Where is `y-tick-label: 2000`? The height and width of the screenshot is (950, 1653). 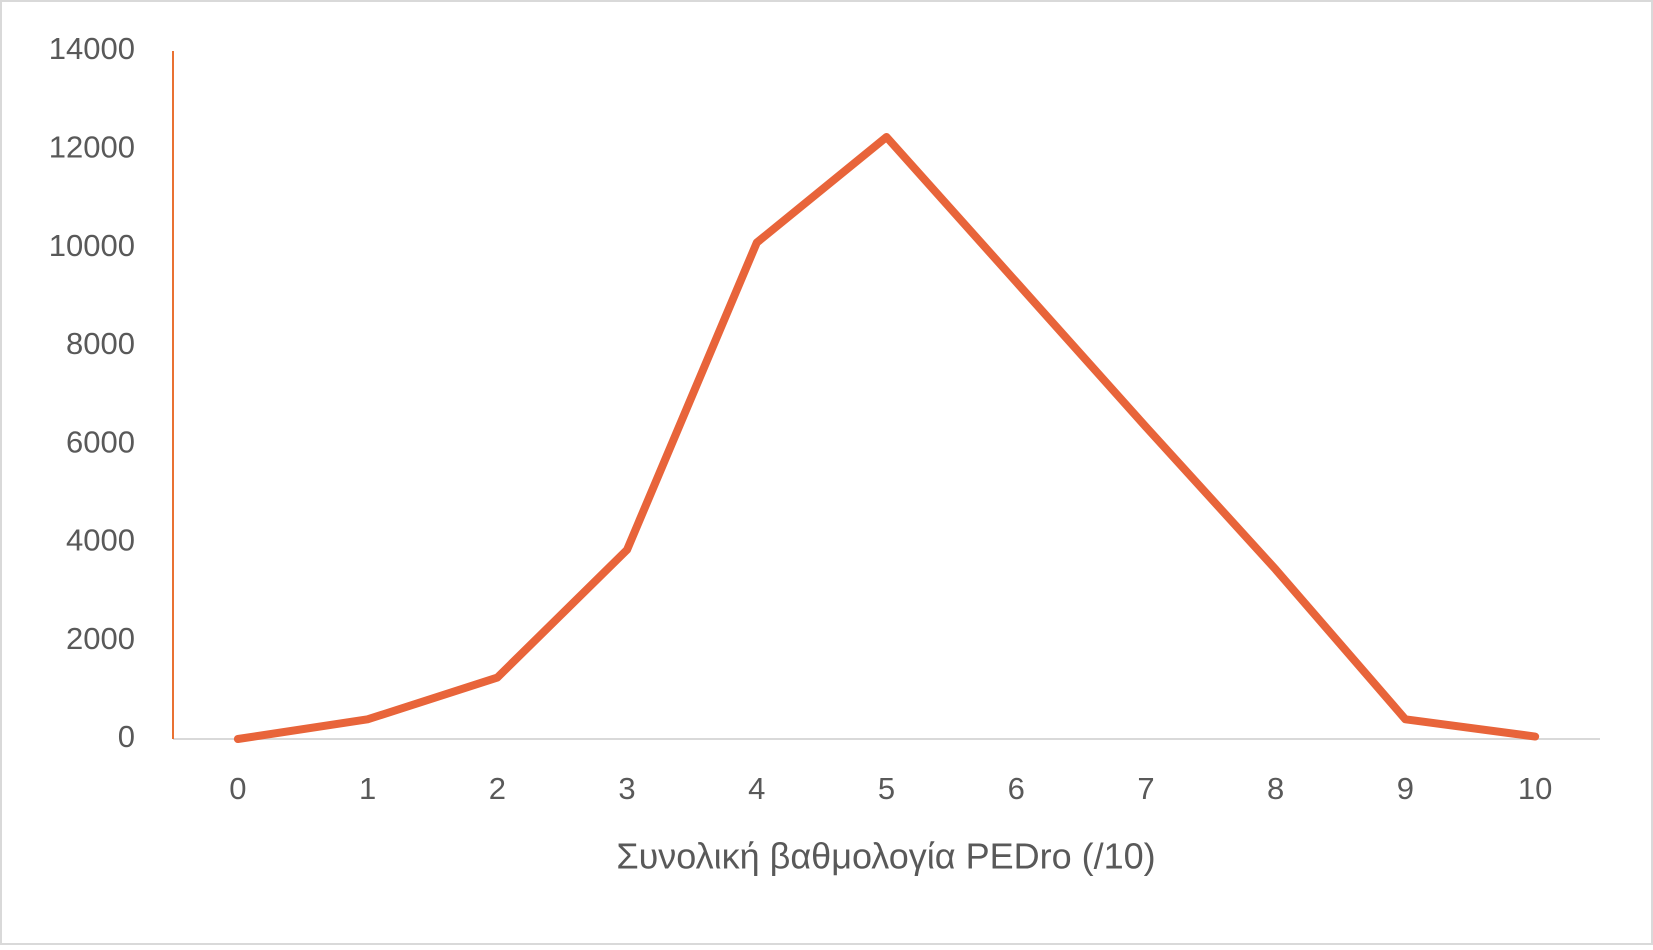 y-tick-label: 2000 is located at coordinates (100, 638).